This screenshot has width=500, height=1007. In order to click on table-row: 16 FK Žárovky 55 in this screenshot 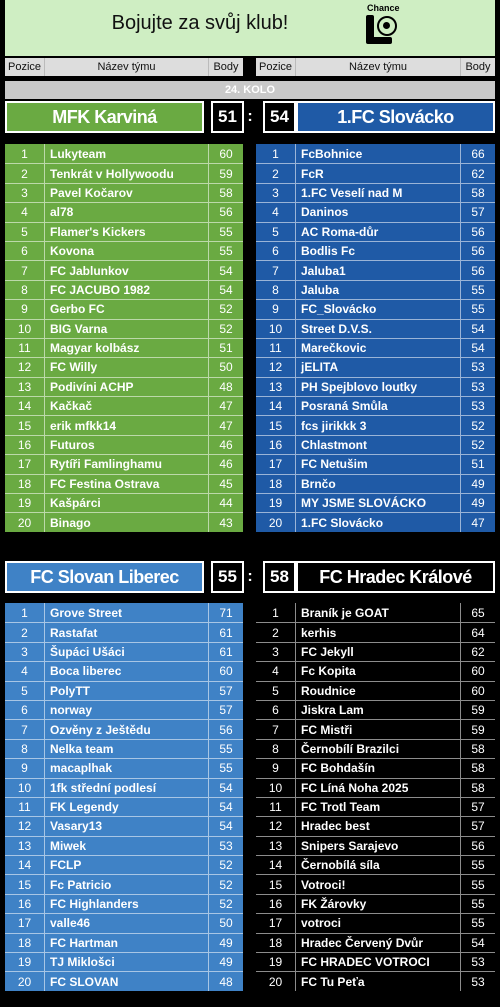, I will do `click(375, 903)`.